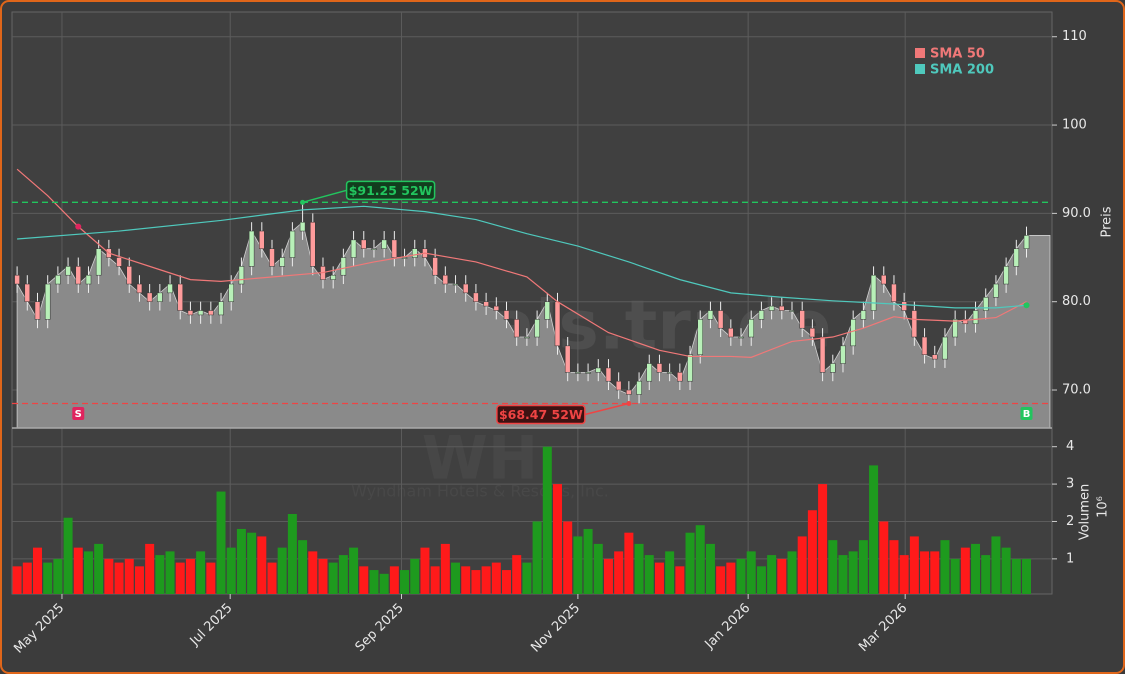 The height and width of the screenshot is (674, 1125). I want to click on volume-tick-label: 1, so click(1070, 558).